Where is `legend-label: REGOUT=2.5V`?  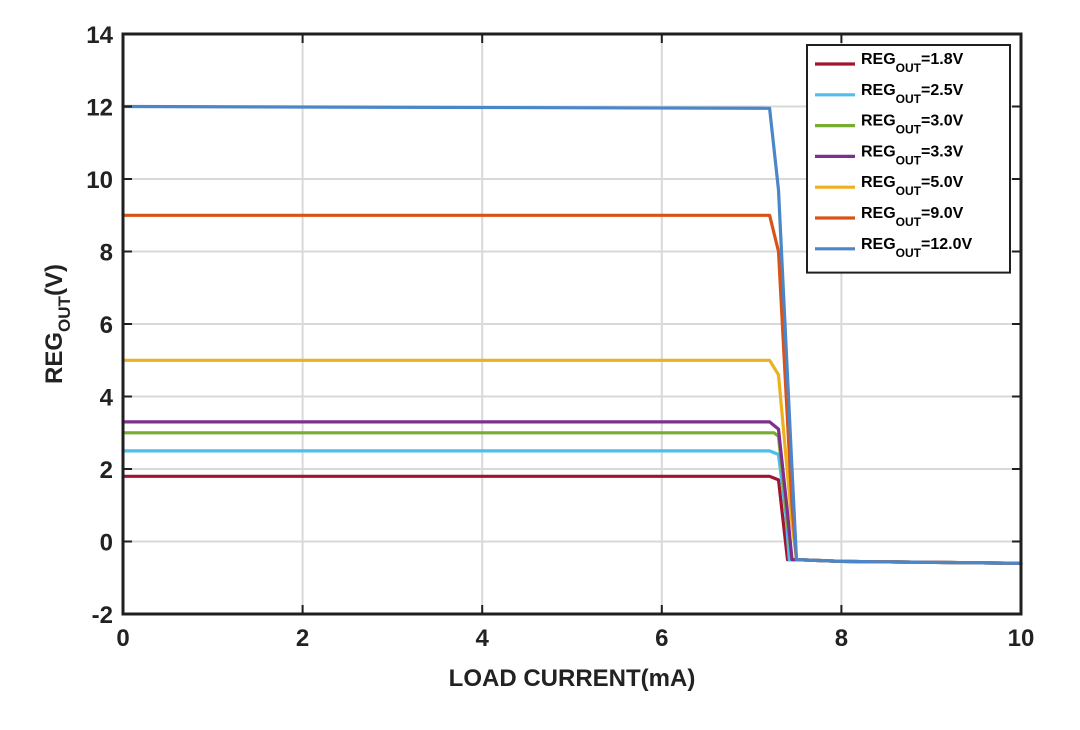 legend-label: REGOUT=2.5V is located at coordinates (912, 94).